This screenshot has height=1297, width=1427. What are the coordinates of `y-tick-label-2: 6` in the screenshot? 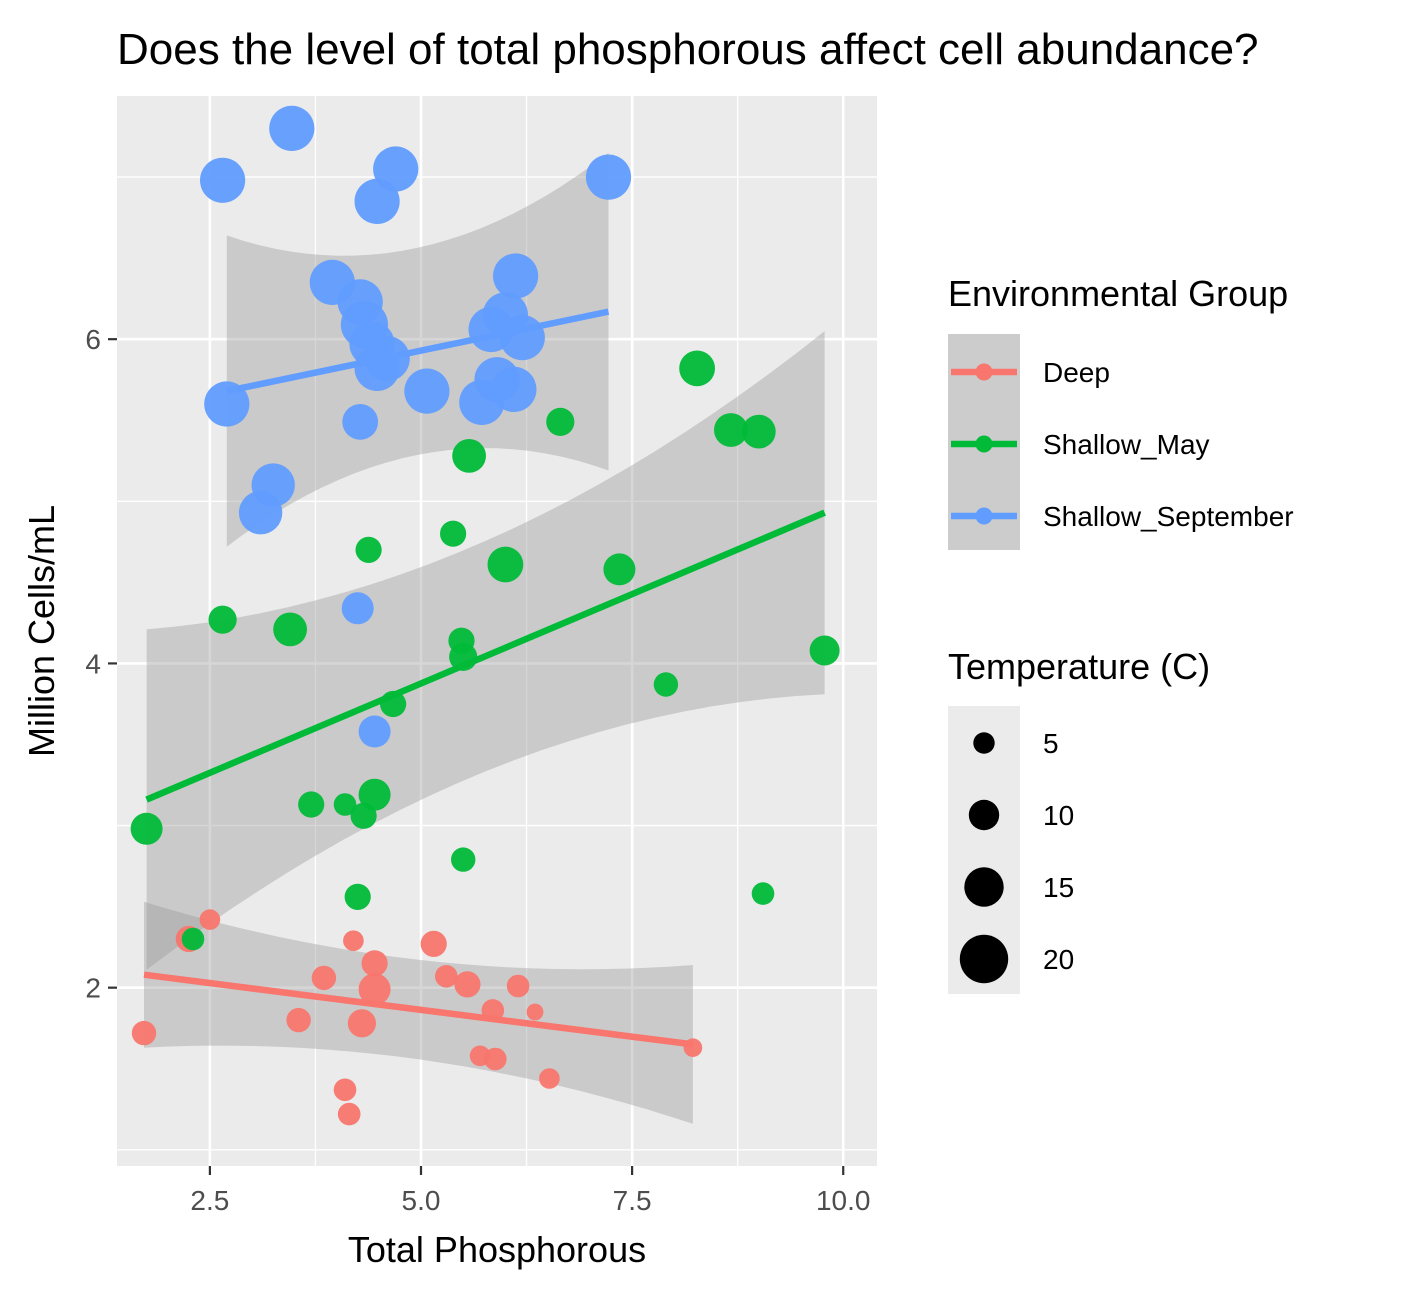 It's located at (93, 339).